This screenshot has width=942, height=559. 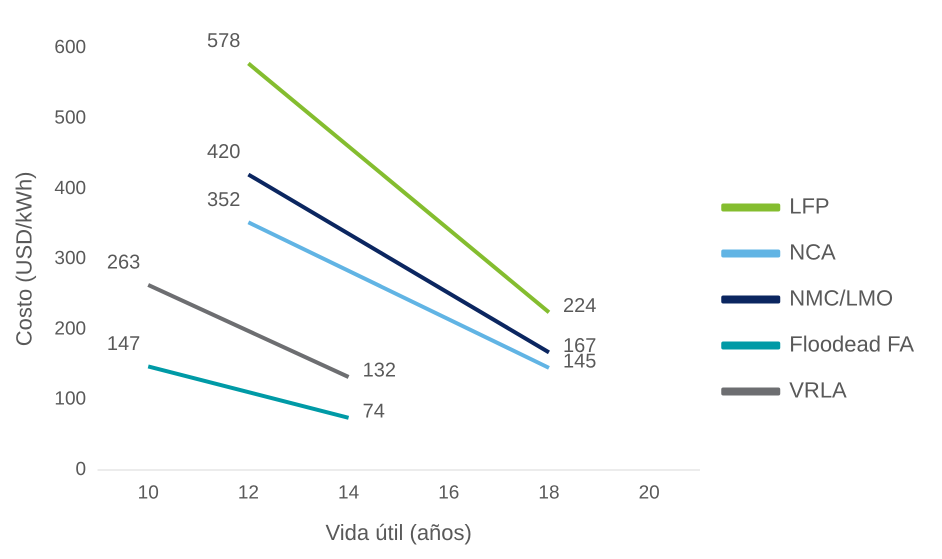 What do you see at coordinates (70, 259) in the screenshot?
I see `y-tick-label: 300` at bounding box center [70, 259].